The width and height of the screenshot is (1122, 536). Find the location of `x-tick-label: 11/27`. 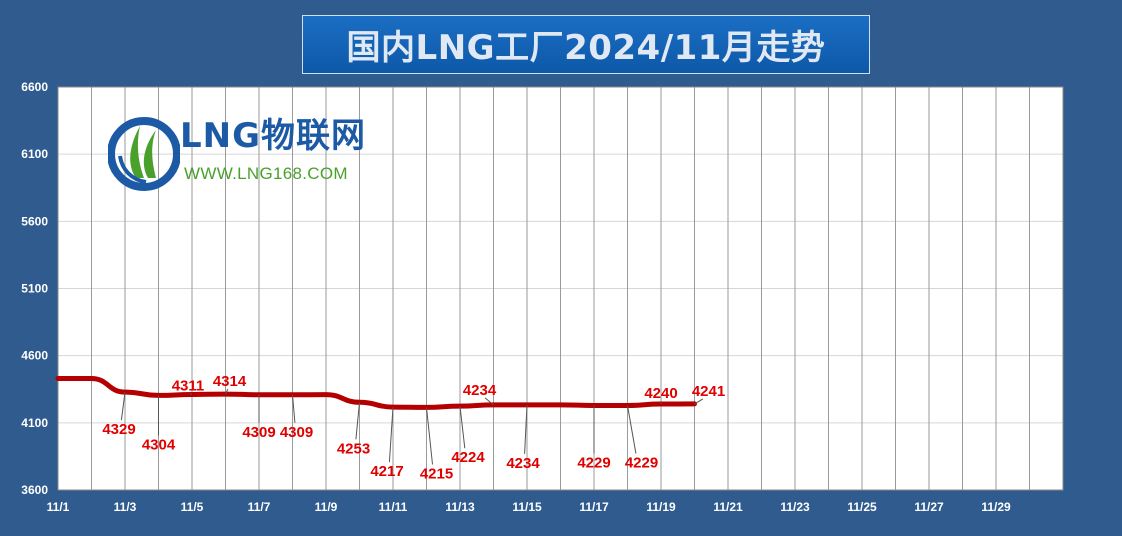

x-tick-label: 11/27 is located at coordinates (929, 507).